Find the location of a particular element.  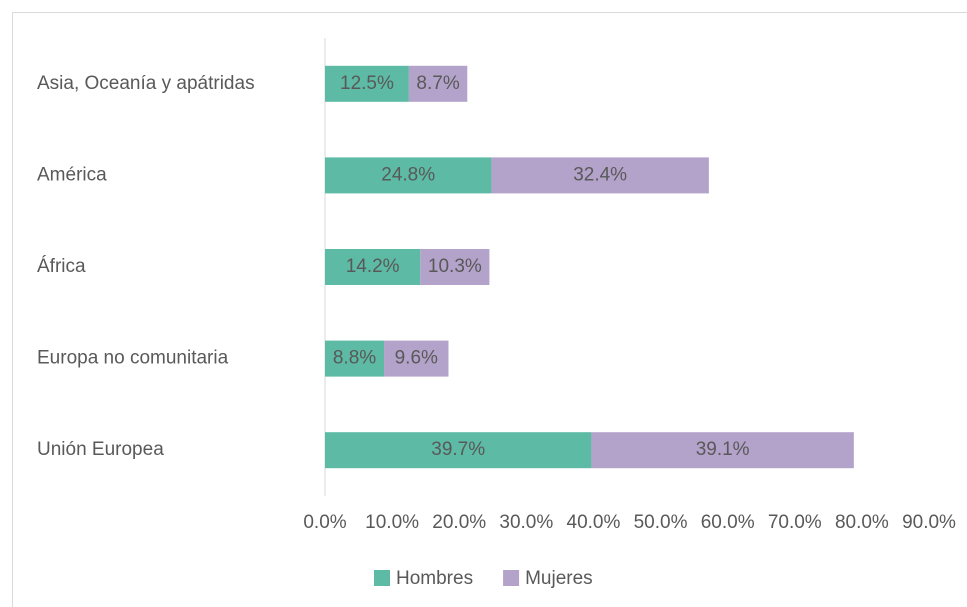

data-label: 14.2% is located at coordinates (373, 266).